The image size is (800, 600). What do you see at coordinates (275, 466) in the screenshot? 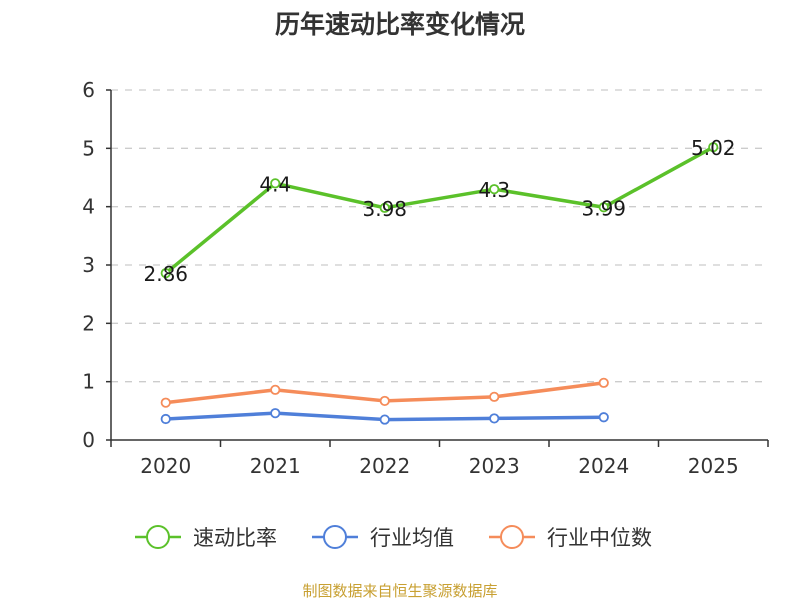
I see `x-tick-label-2021: 2021` at bounding box center [275, 466].